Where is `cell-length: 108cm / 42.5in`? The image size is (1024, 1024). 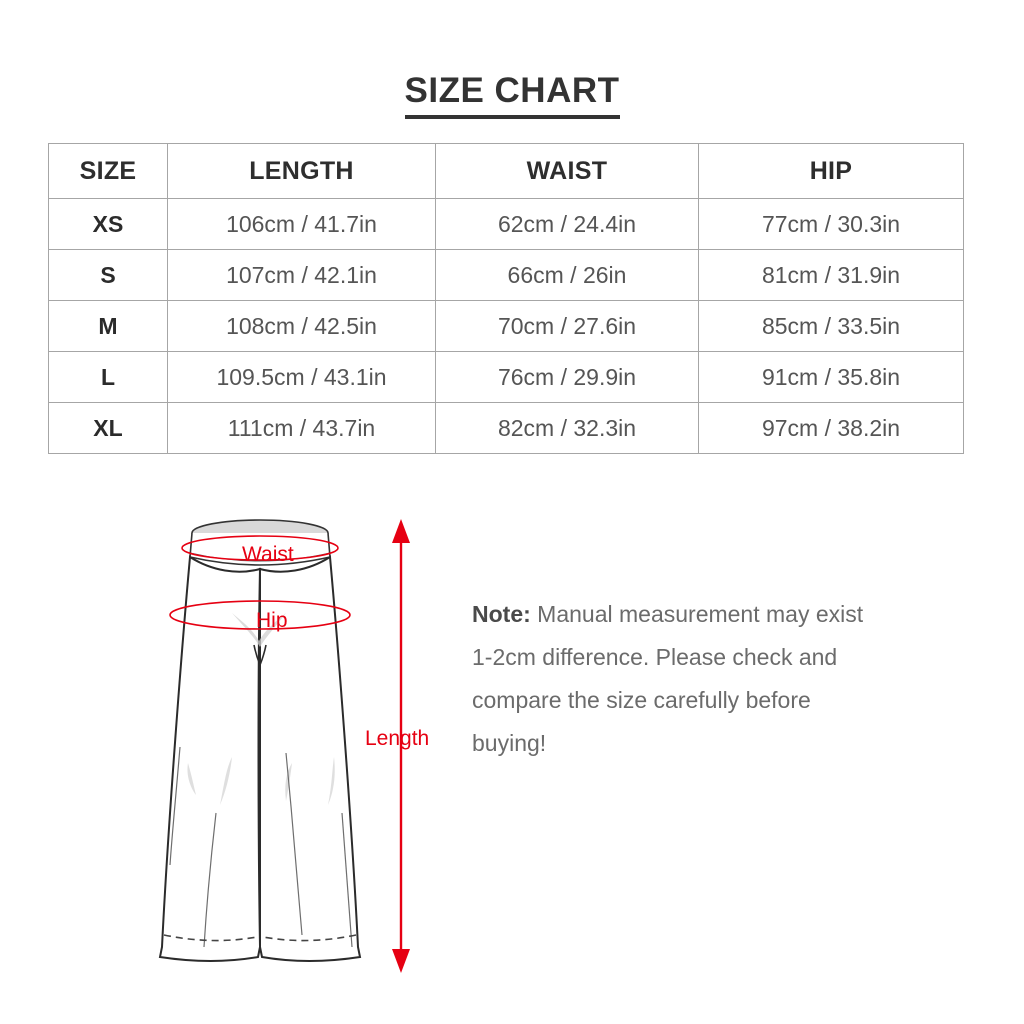
cell-length: 108cm / 42.5in is located at coordinates (301, 326).